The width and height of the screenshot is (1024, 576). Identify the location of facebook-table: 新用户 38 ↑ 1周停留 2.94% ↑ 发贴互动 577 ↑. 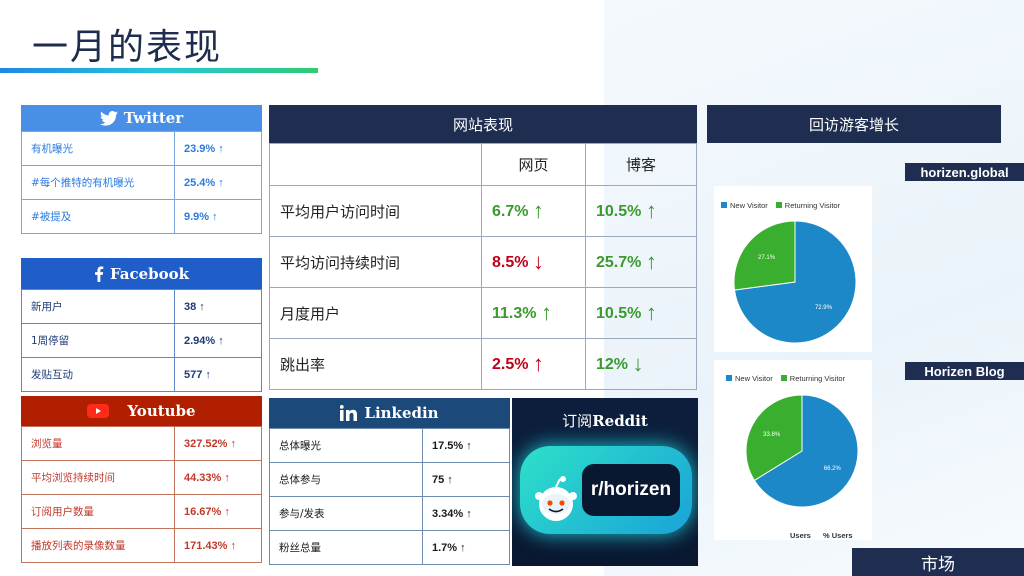
(141, 340).